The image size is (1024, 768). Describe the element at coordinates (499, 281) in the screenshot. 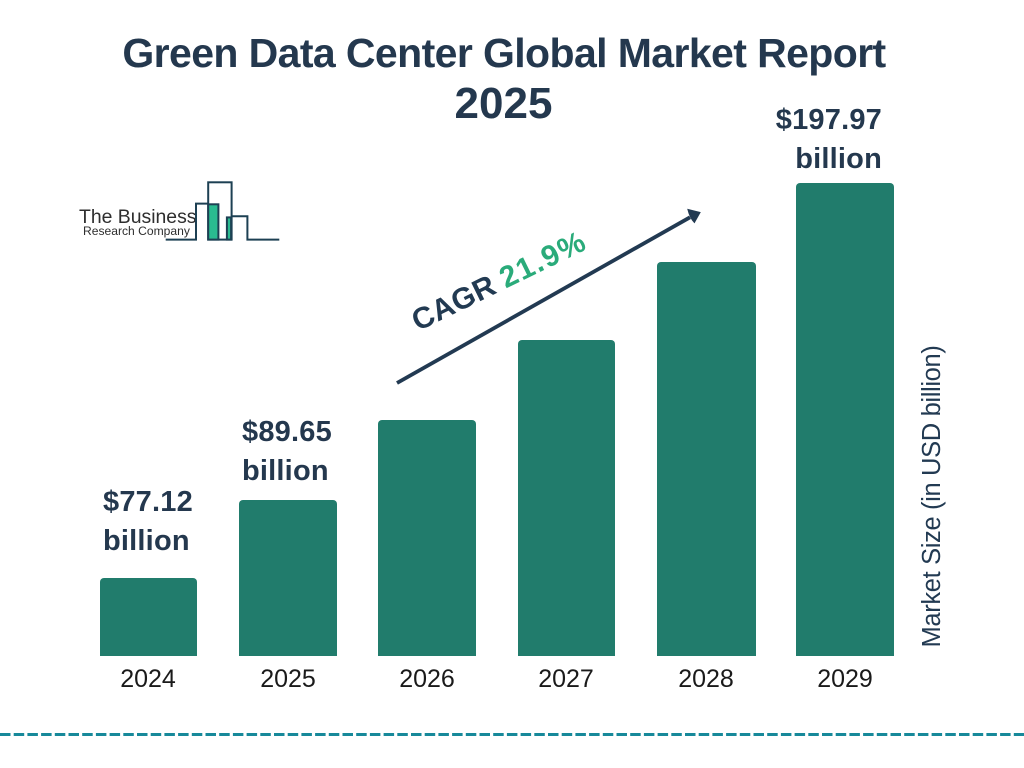

I see `svg-text: CAGR 21.9%` at that location.